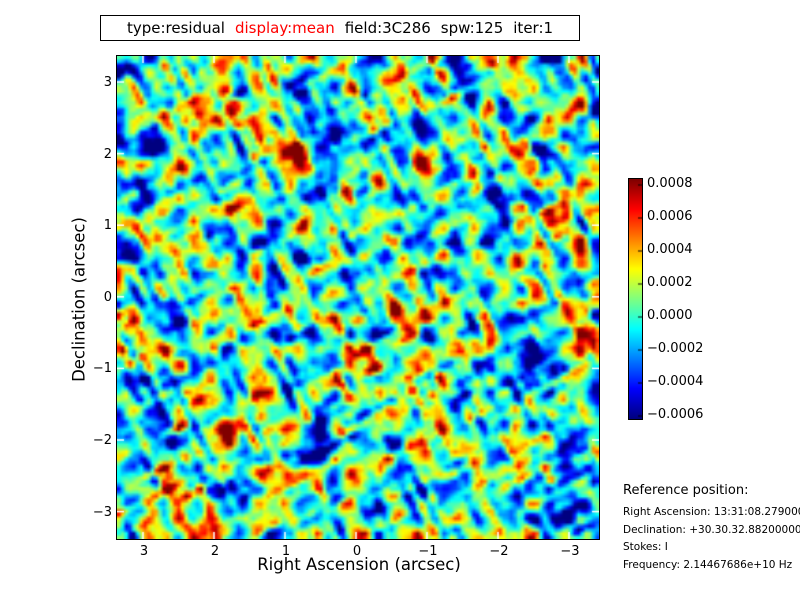  I want to click on x-tick-label-−1: −1, so click(428, 551).